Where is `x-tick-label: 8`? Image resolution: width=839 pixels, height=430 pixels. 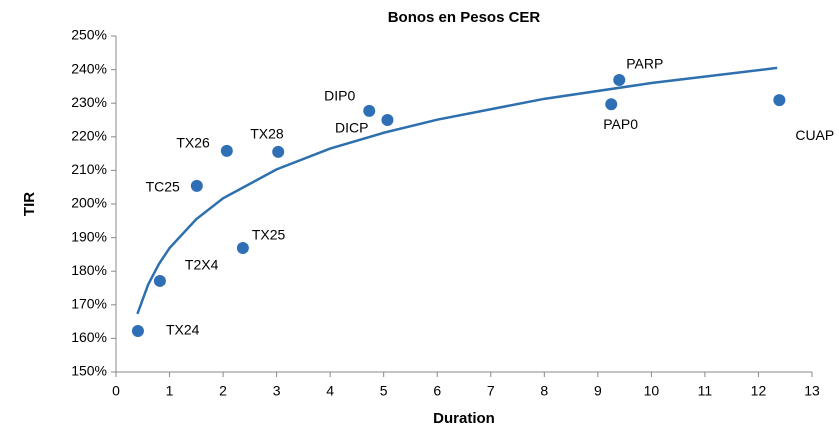
x-tick-label: 8 is located at coordinates (544, 391).